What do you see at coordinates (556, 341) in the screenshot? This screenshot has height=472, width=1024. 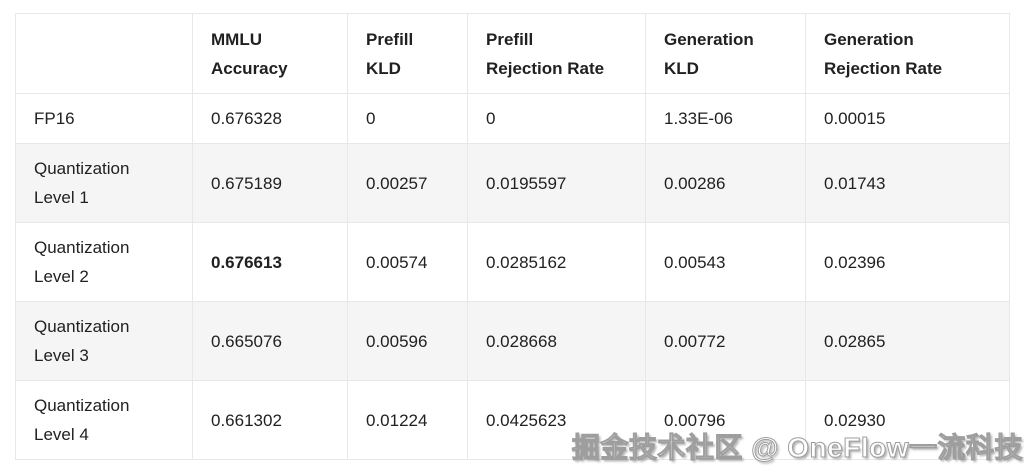 I see `cell-prefill-rejection-rate: 0.028668` at bounding box center [556, 341].